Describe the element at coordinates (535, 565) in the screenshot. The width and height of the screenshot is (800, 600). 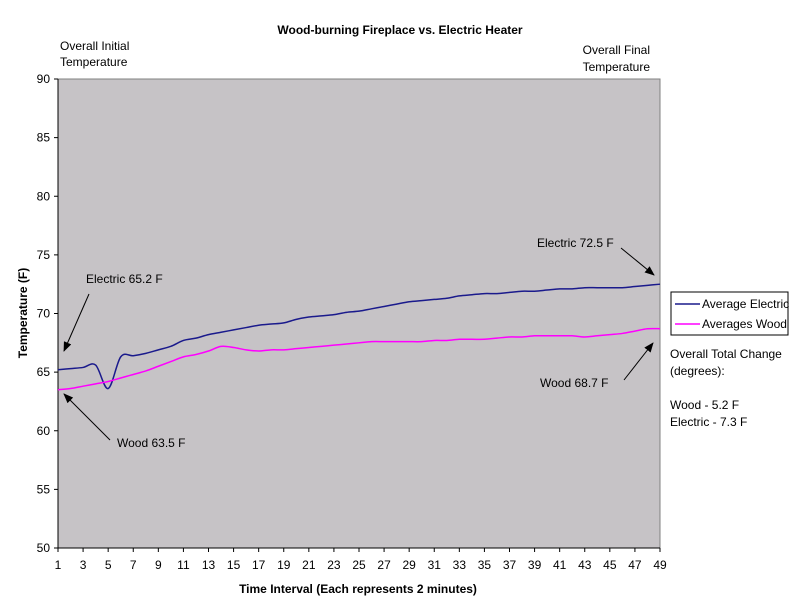
I see `x-tick-label: 39` at that location.